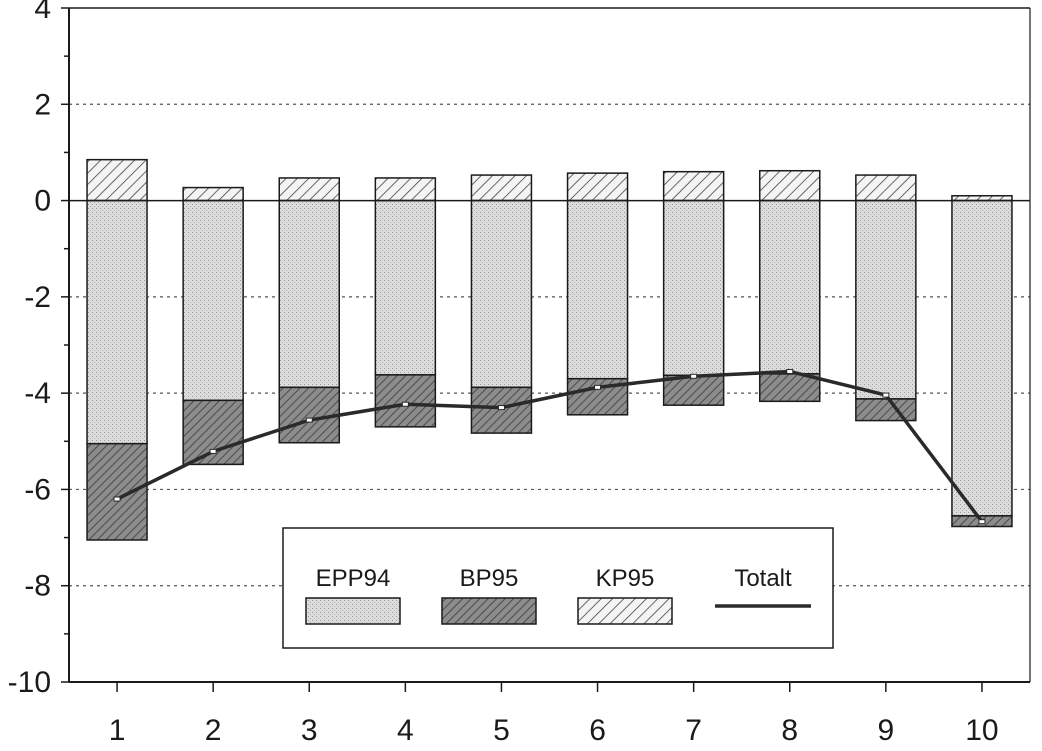 This screenshot has height=751, width=1042. What do you see at coordinates (309, 730) in the screenshot?
I see `x-tick-label-3: 3` at bounding box center [309, 730].